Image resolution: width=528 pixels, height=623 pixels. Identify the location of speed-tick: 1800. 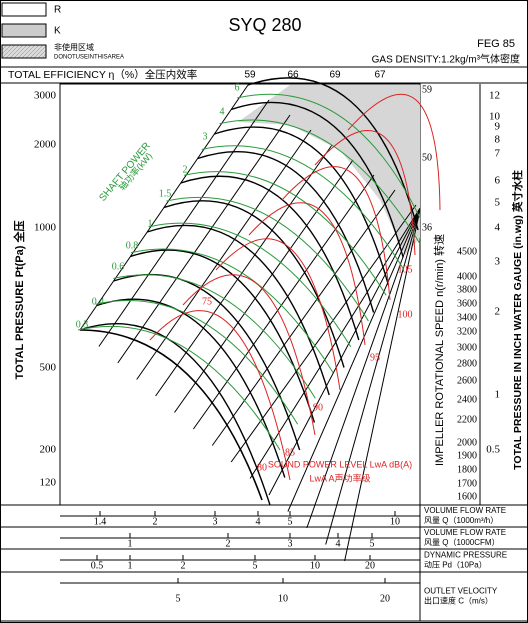
(467, 469).